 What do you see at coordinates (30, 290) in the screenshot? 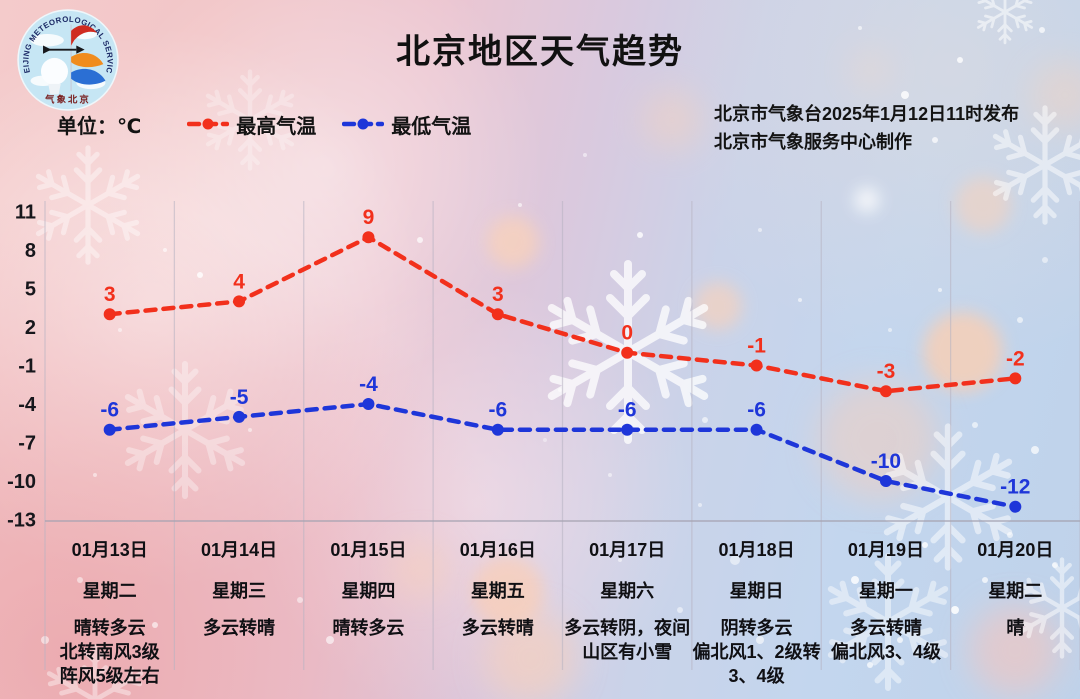
I see `y-tick-label: 5` at bounding box center [30, 290].